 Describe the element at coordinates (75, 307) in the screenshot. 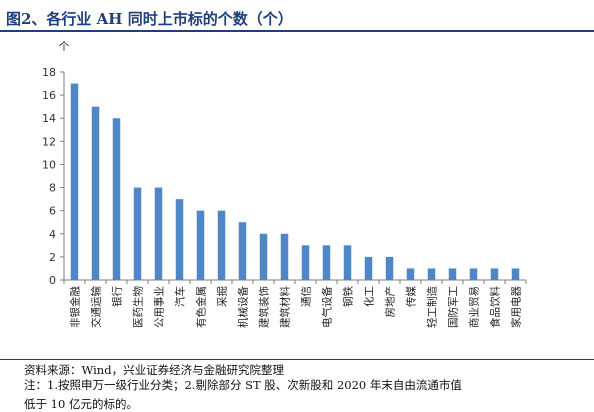

I see `x-category-label: 非银金融` at that location.